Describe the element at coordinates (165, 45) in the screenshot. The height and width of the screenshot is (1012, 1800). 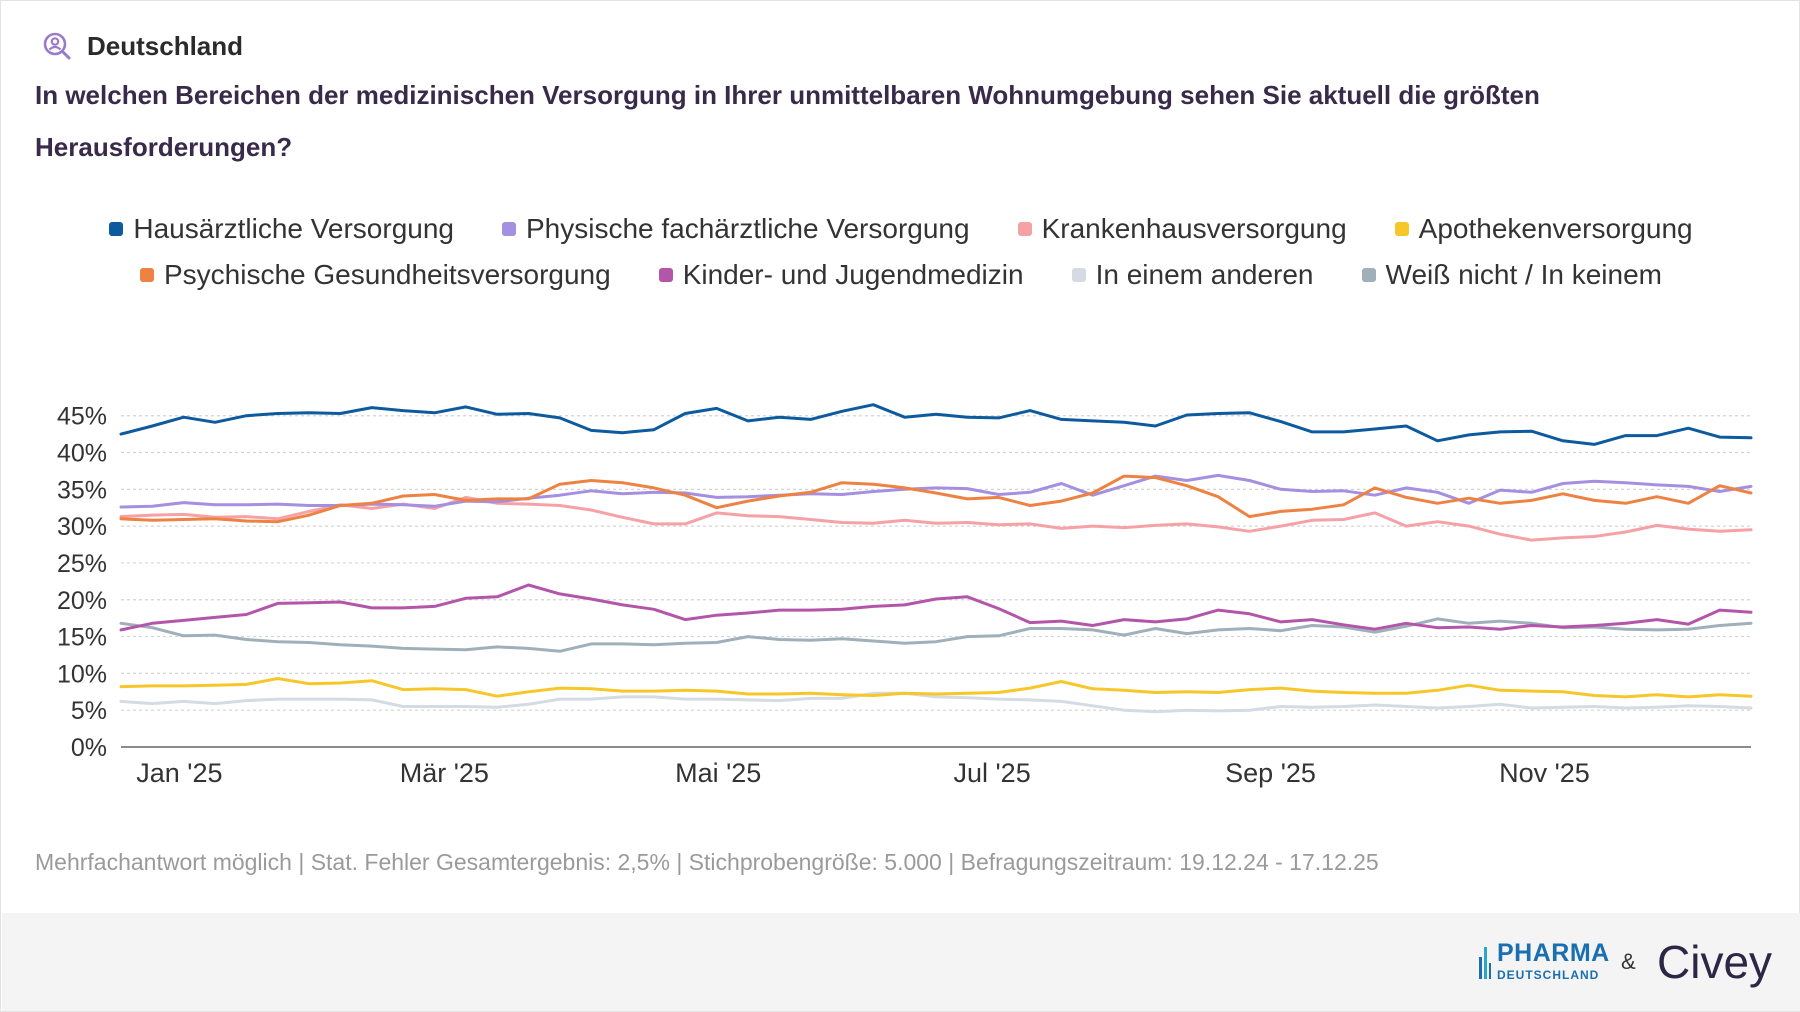
I see `region-label: Deutschland` at that location.